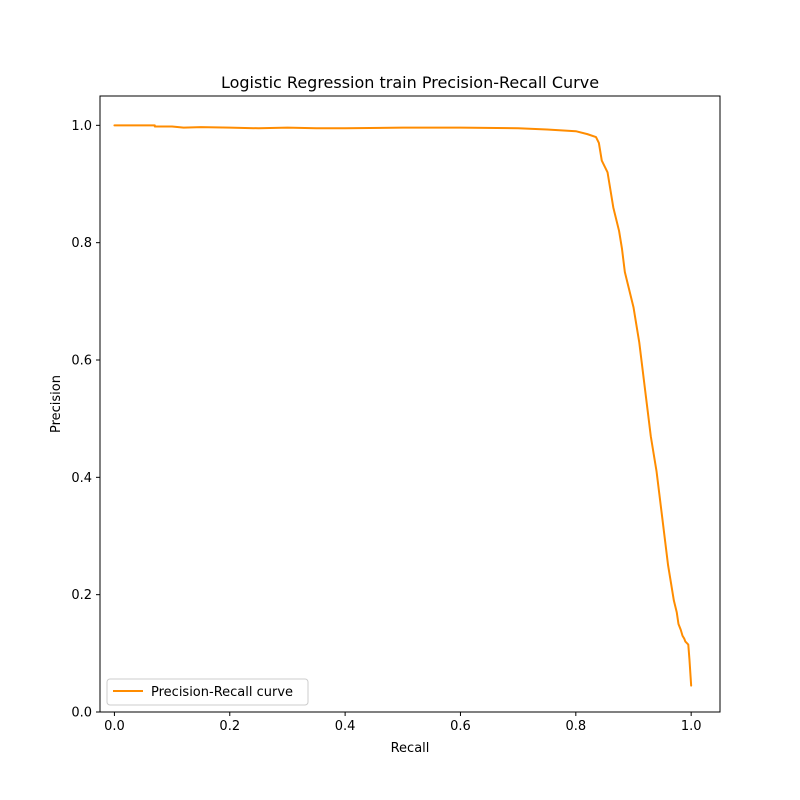 This screenshot has width=800, height=800. What do you see at coordinates (460, 726) in the screenshot?
I see `x-tick-label: 0.6` at bounding box center [460, 726].